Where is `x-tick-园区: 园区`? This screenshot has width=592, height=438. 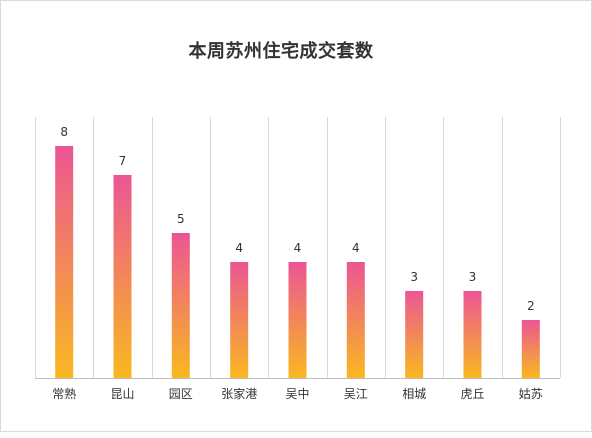 x-tick-园区: 园区 is located at coordinates (181, 394).